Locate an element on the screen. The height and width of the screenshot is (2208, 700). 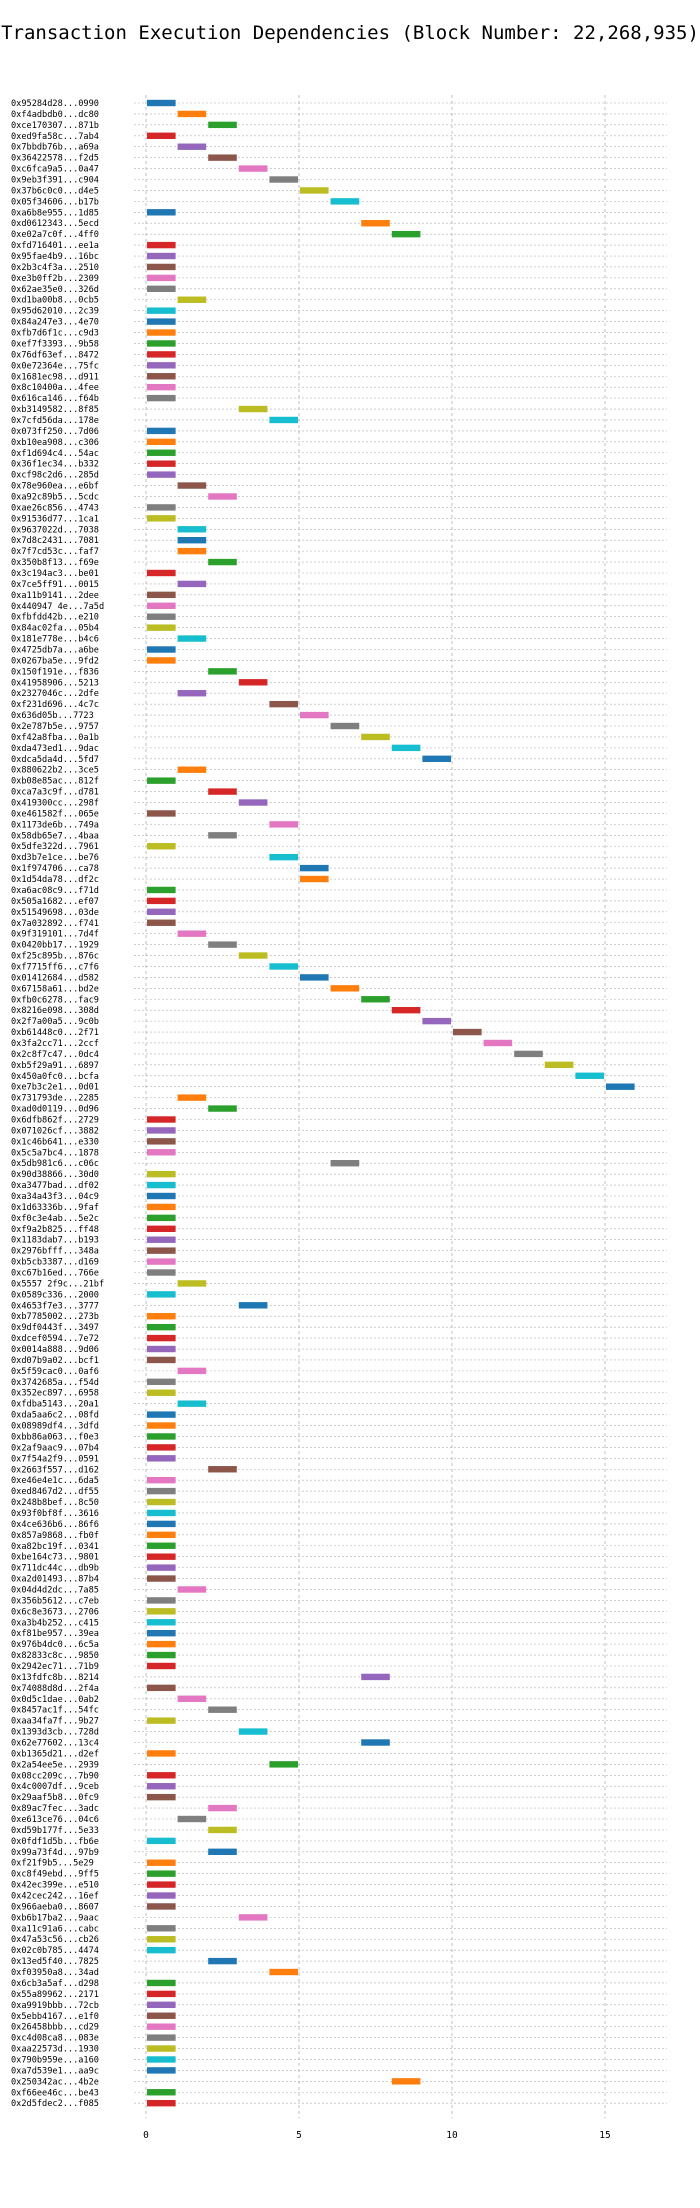
y-tick-label: 0xb10ea908...c306 is located at coordinates (55, 443).